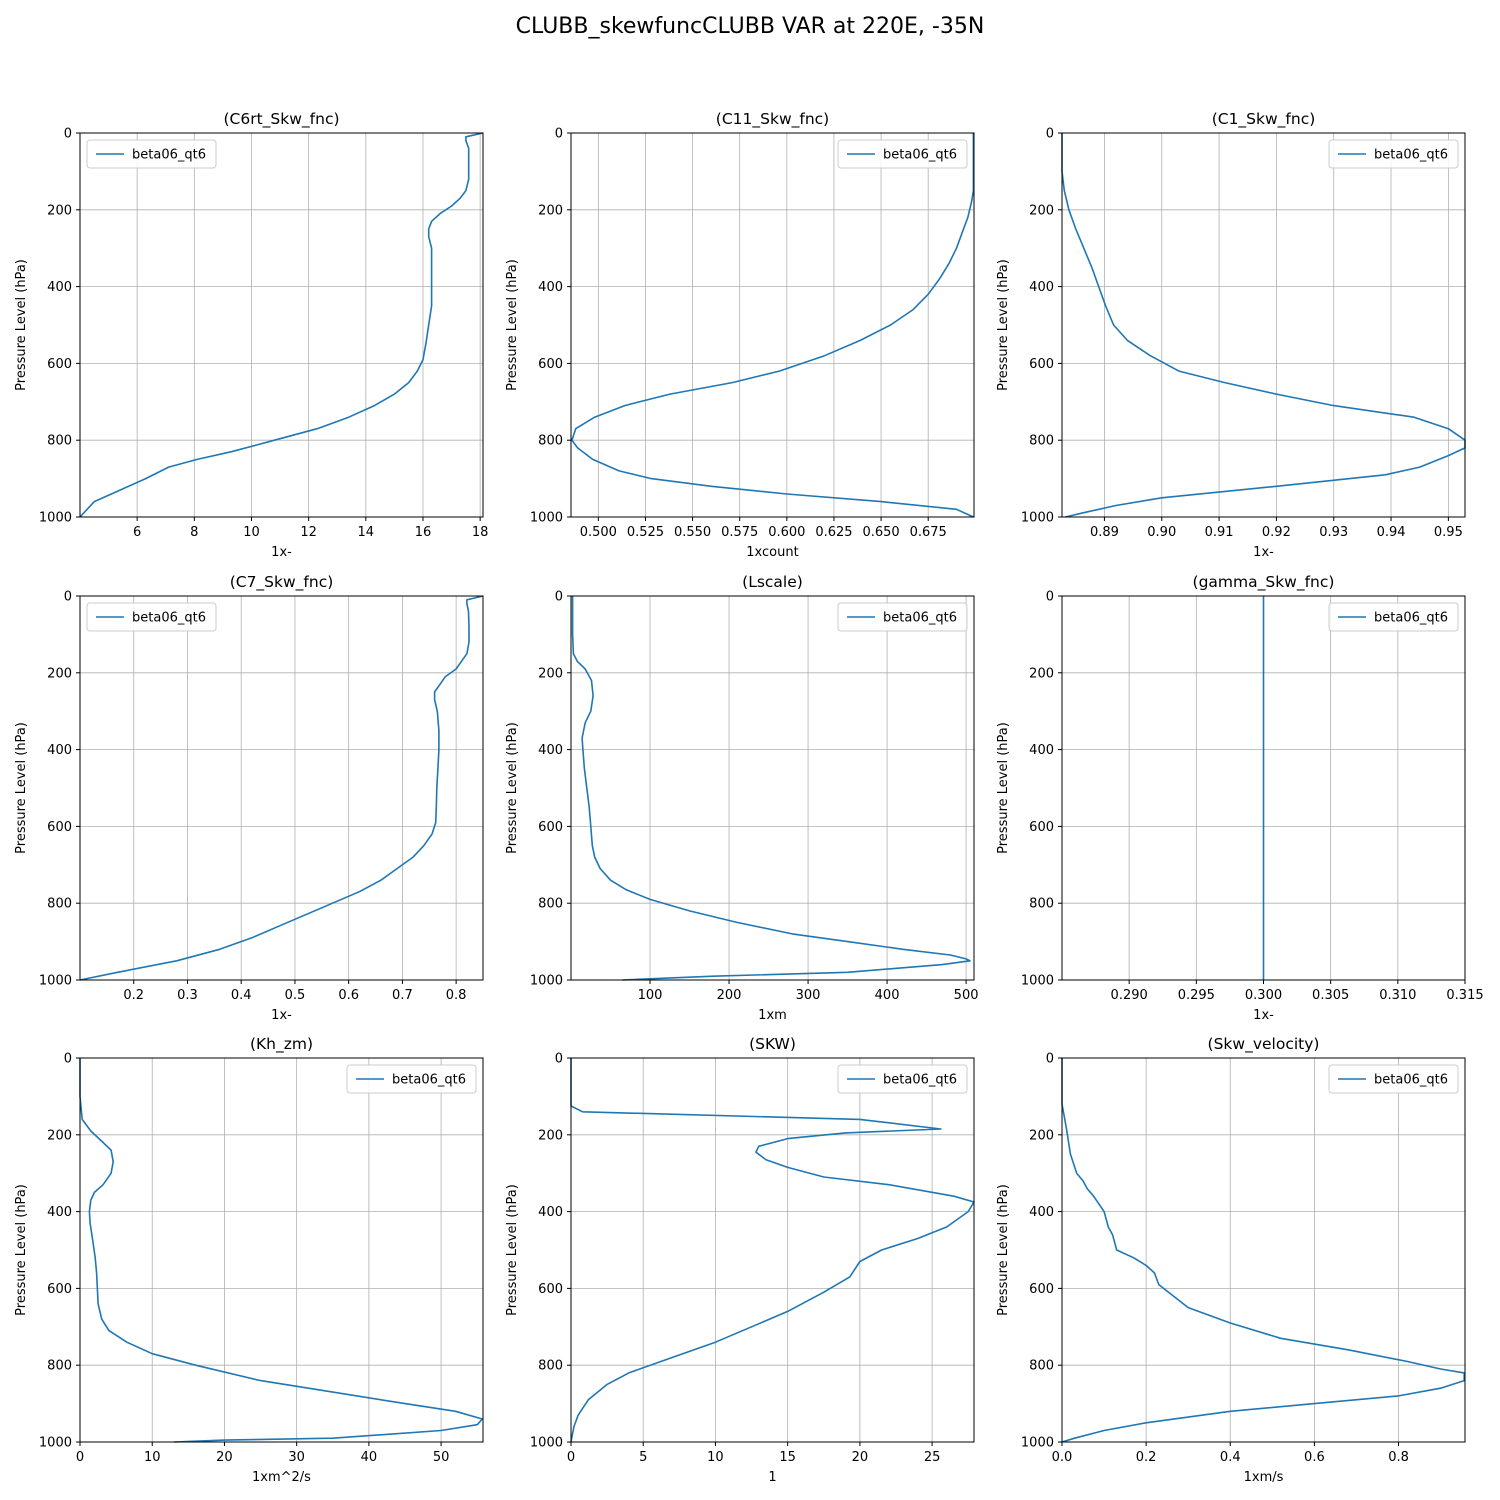 Image resolution: width=1500 pixels, height=1500 pixels. I want to click on x-tick-label: 5, so click(643, 1457).